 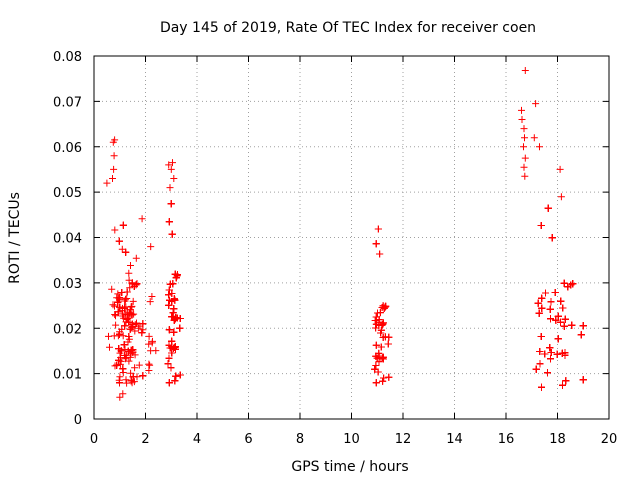 I want to click on y-tick-label: 0.04, so click(x=67, y=239).